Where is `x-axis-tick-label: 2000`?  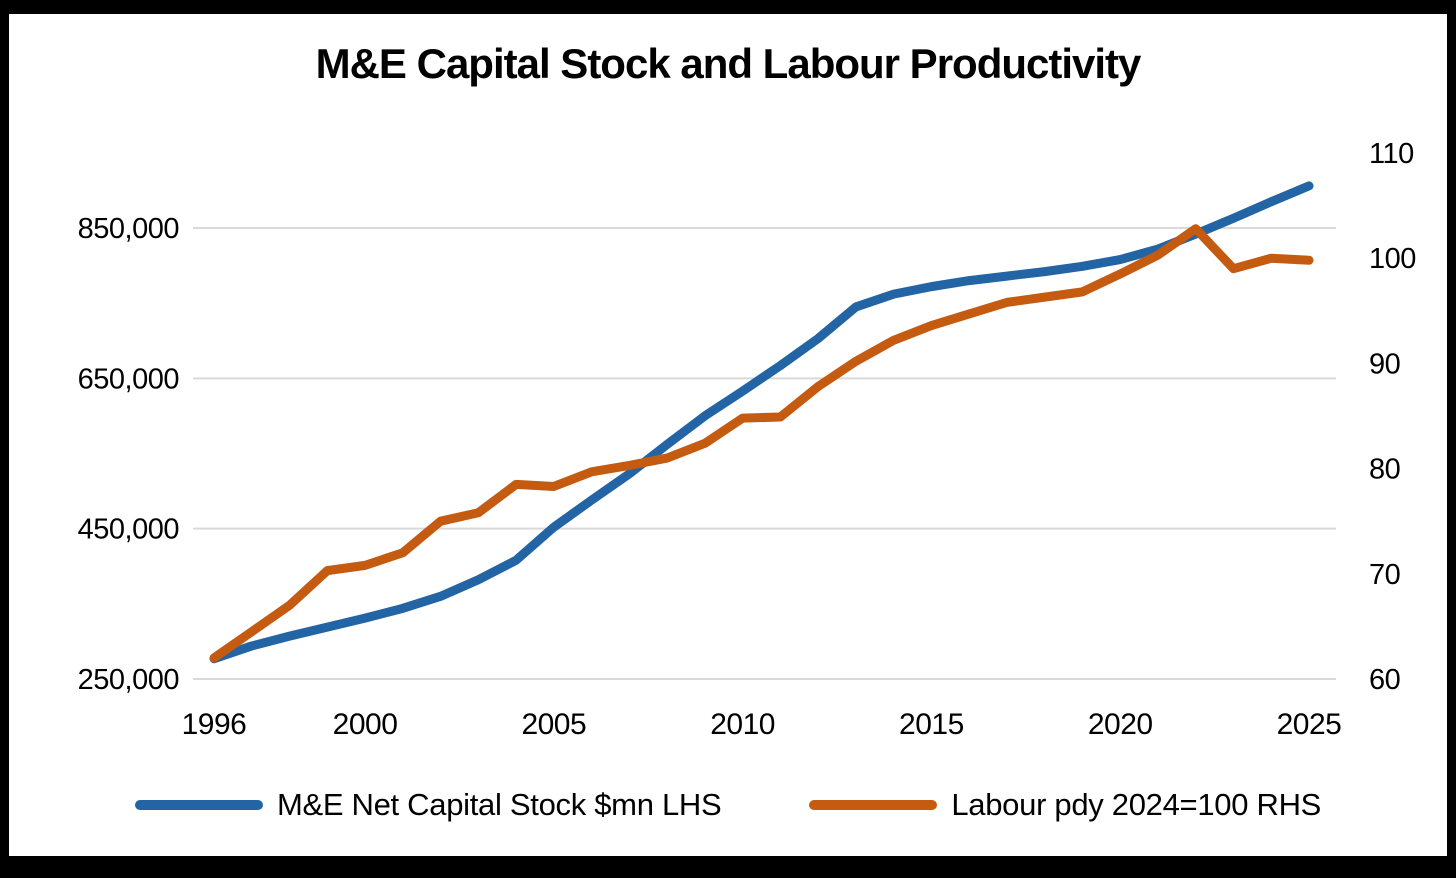 x-axis-tick-label: 2000 is located at coordinates (365, 724).